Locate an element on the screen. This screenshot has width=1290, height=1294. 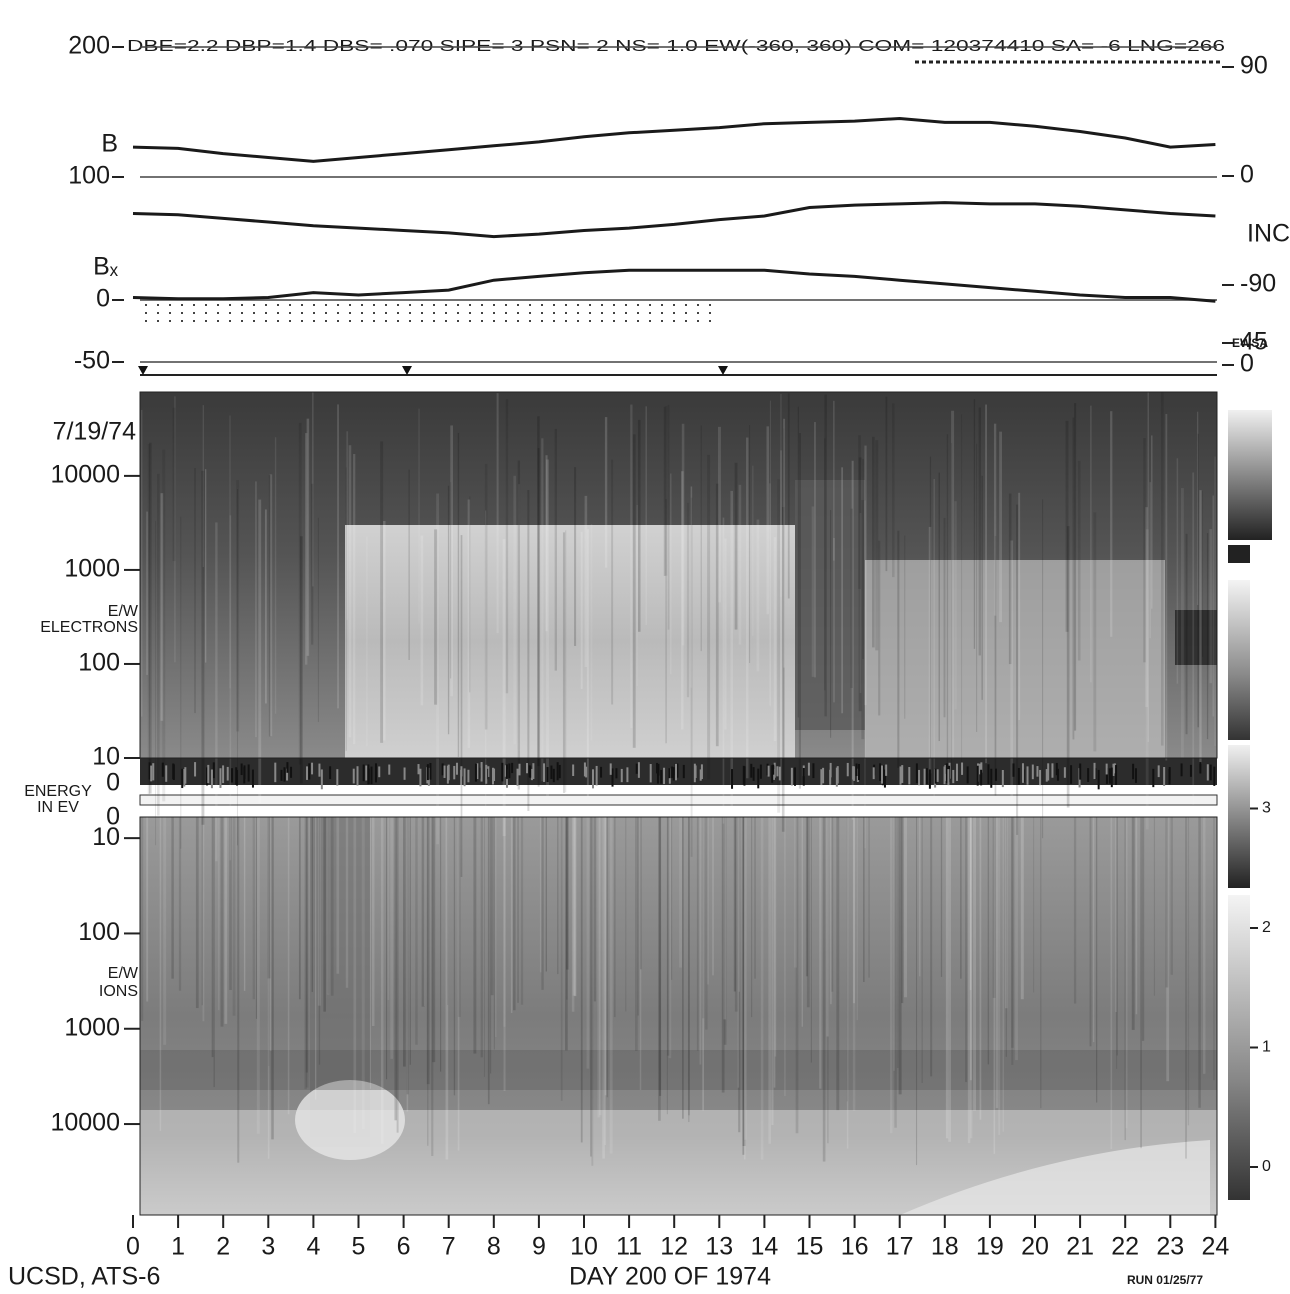
x-tick-label: 6 is located at coordinates (404, 1247).